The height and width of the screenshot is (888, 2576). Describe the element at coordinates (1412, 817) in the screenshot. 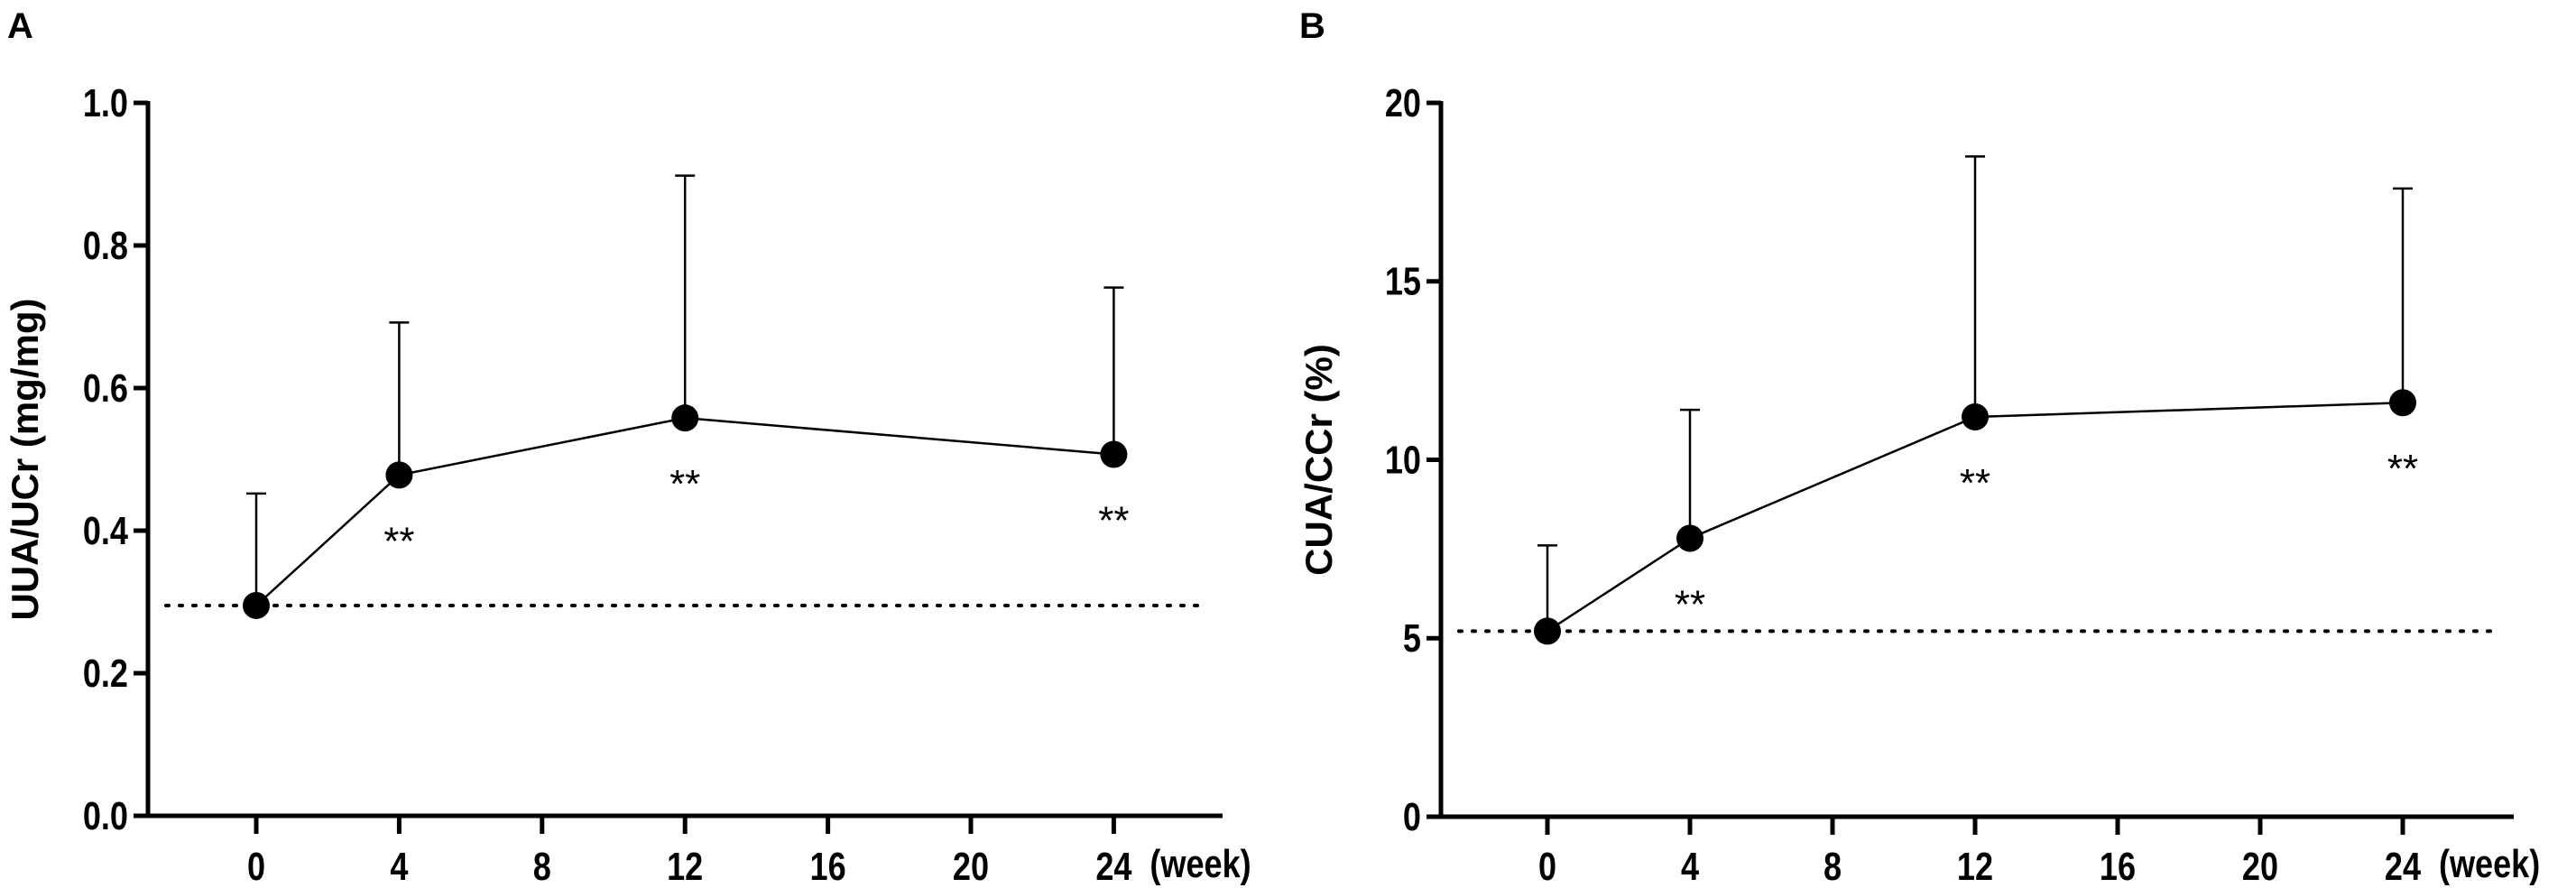

I see `y-tick-label: 0` at that location.